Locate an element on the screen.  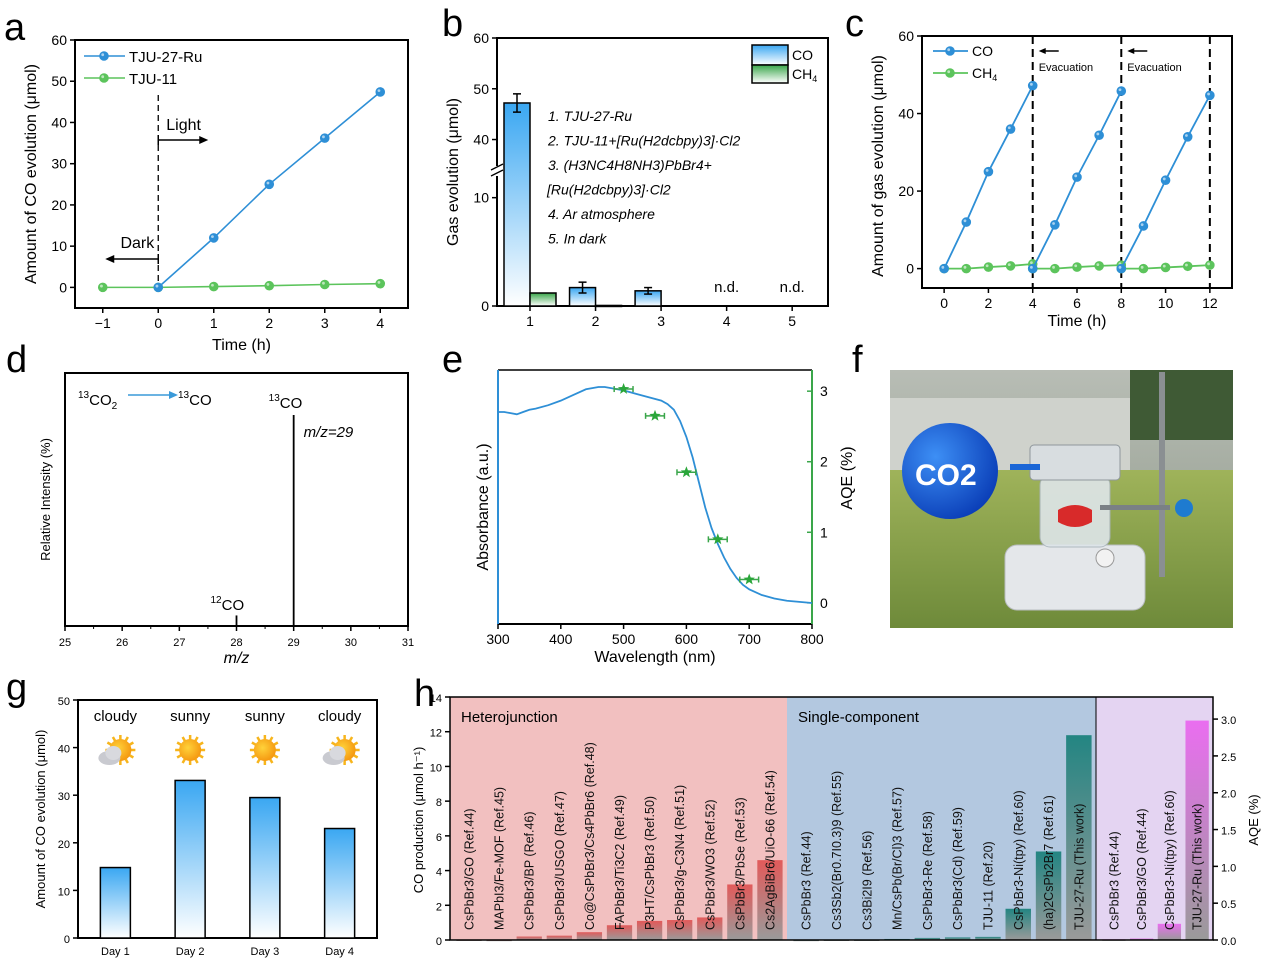
bar-category-label: CsPbBr3(Cd) (Ref.59) is located at coordinates (958, 868).